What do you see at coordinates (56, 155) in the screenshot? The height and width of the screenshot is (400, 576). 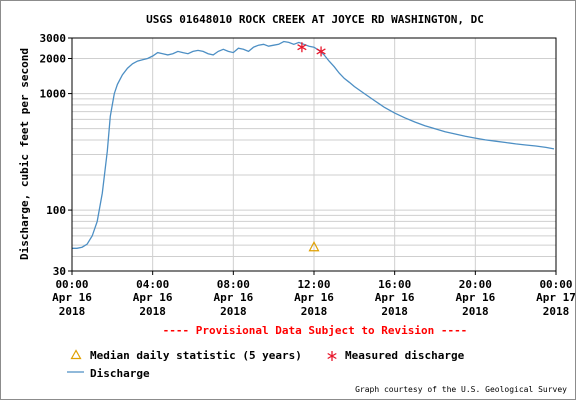 I see `y-tick-labels: 30 100 1000 2000 3000` at bounding box center [56, 155].